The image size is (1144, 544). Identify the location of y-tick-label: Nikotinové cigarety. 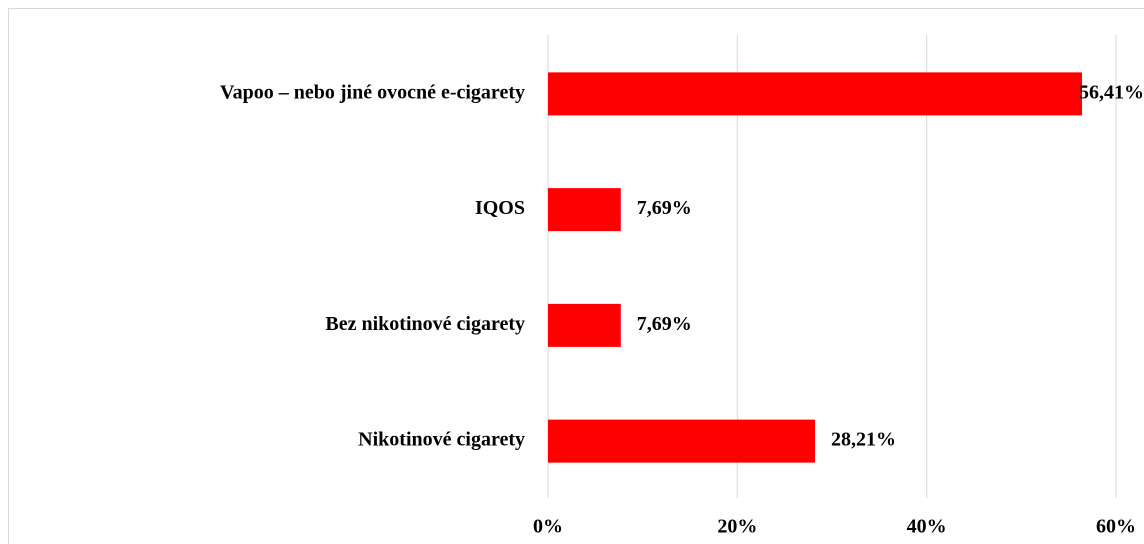
(441, 440).